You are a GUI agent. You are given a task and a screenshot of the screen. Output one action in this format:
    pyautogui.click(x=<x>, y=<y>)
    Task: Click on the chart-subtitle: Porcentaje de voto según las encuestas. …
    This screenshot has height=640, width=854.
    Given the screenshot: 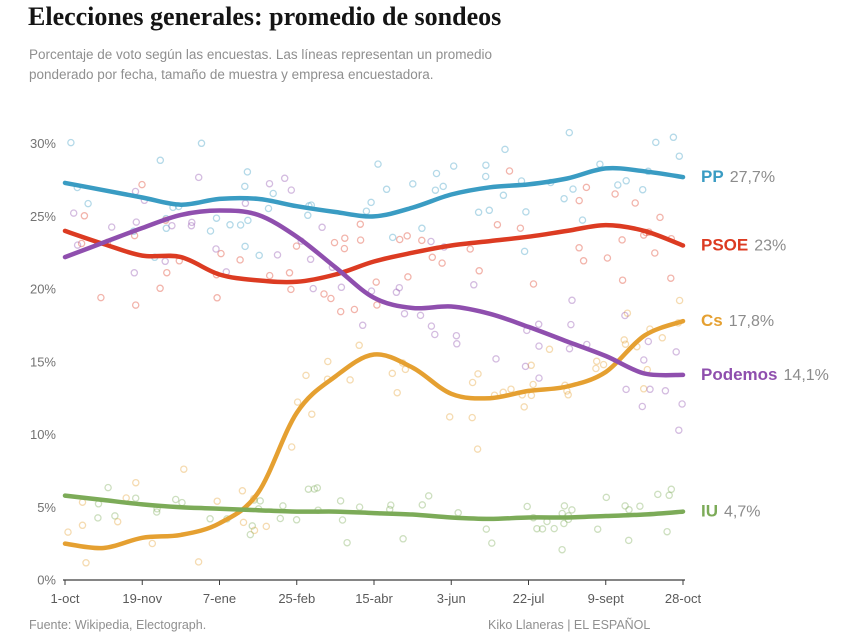 What is the action you would take?
    pyautogui.click(x=260, y=65)
    